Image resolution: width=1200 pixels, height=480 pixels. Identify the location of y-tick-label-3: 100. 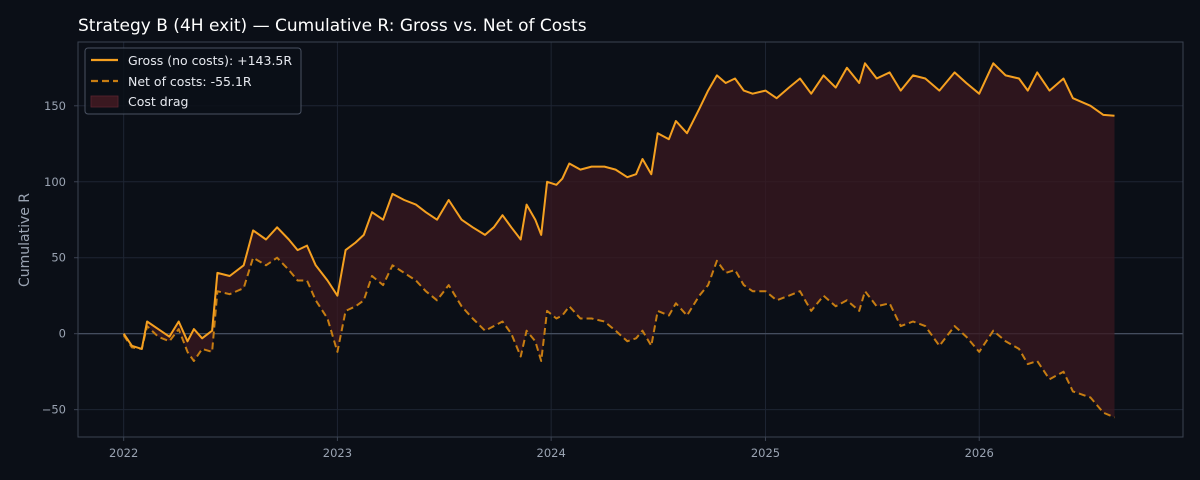
(55, 182).